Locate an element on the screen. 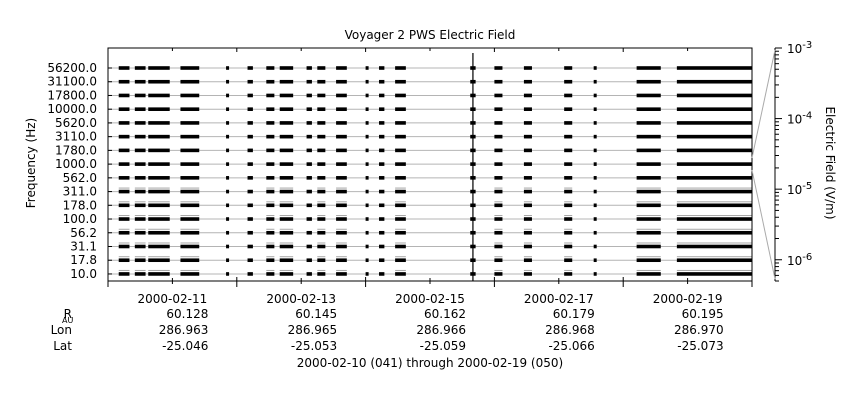 The height and width of the screenshot is (400, 860). y-tick-label: 1000.0 is located at coordinates (76, 164).